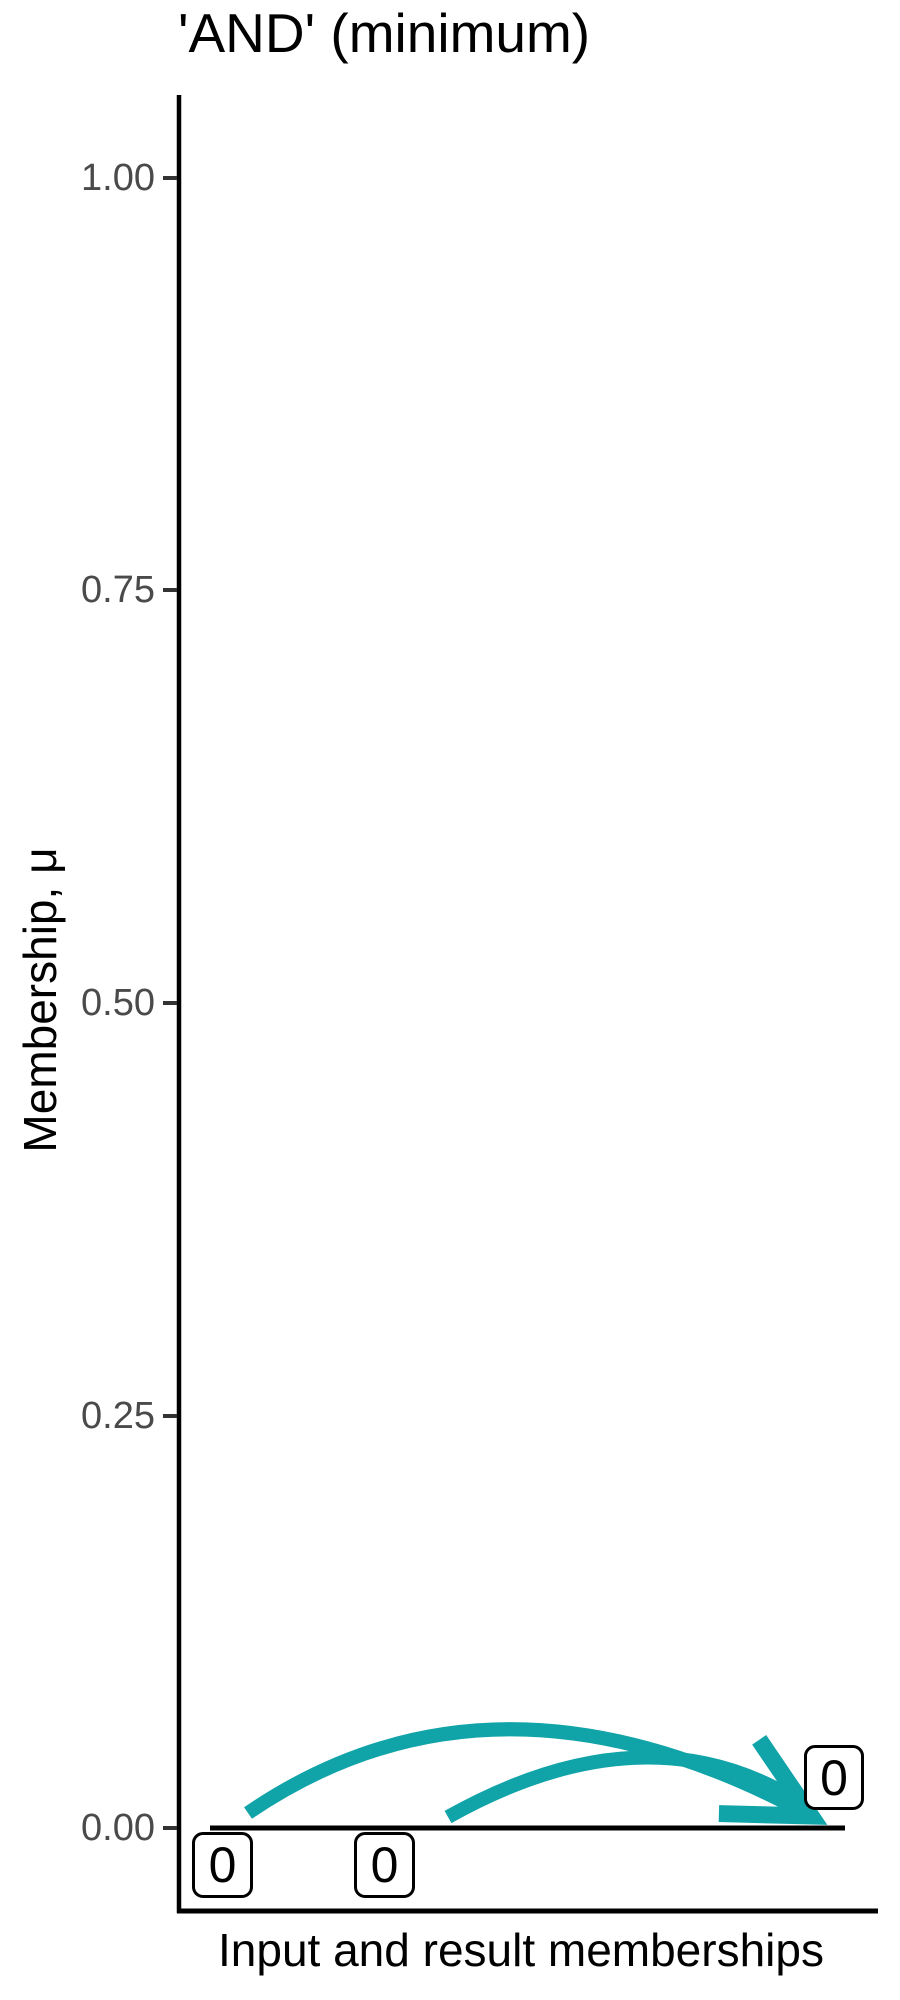  What do you see at coordinates (170, 1003) in the screenshot?
I see `y-tick-marks` at bounding box center [170, 1003].